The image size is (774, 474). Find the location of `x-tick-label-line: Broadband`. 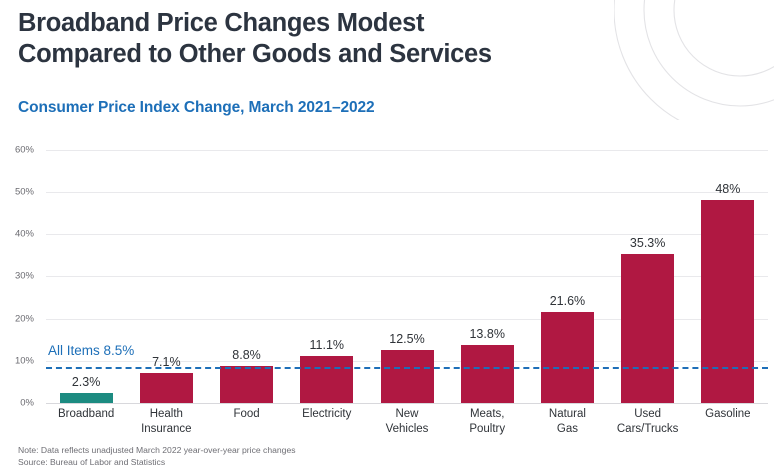

x-tick-label-line: Broadband is located at coordinates (86, 414).